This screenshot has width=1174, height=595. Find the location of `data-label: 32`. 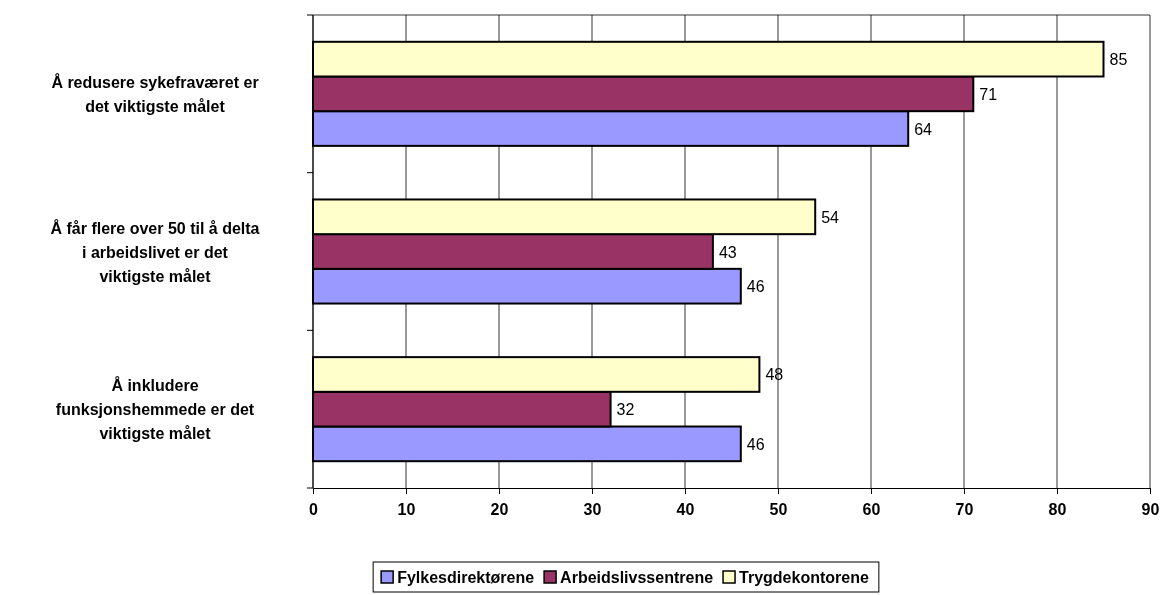

data-label: 32 is located at coordinates (625, 410).